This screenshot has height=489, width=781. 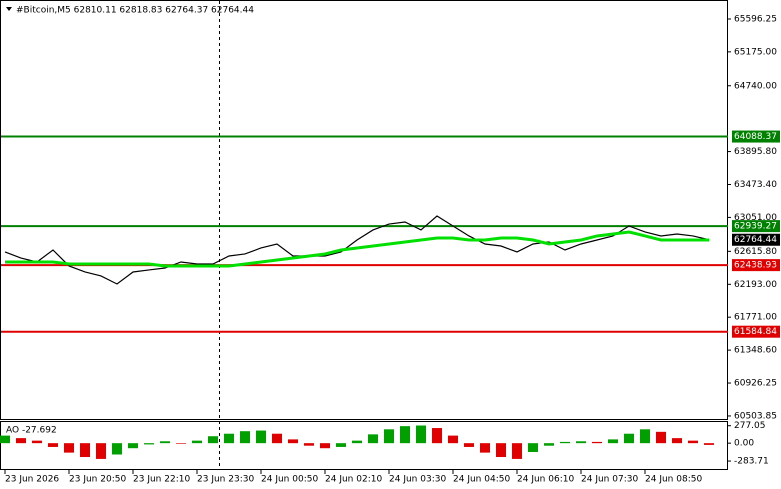 What do you see at coordinates (545, 480) in the screenshot?
I see `x-tick-label: 24 Jun 06:10` at bounding box center [545, 480].